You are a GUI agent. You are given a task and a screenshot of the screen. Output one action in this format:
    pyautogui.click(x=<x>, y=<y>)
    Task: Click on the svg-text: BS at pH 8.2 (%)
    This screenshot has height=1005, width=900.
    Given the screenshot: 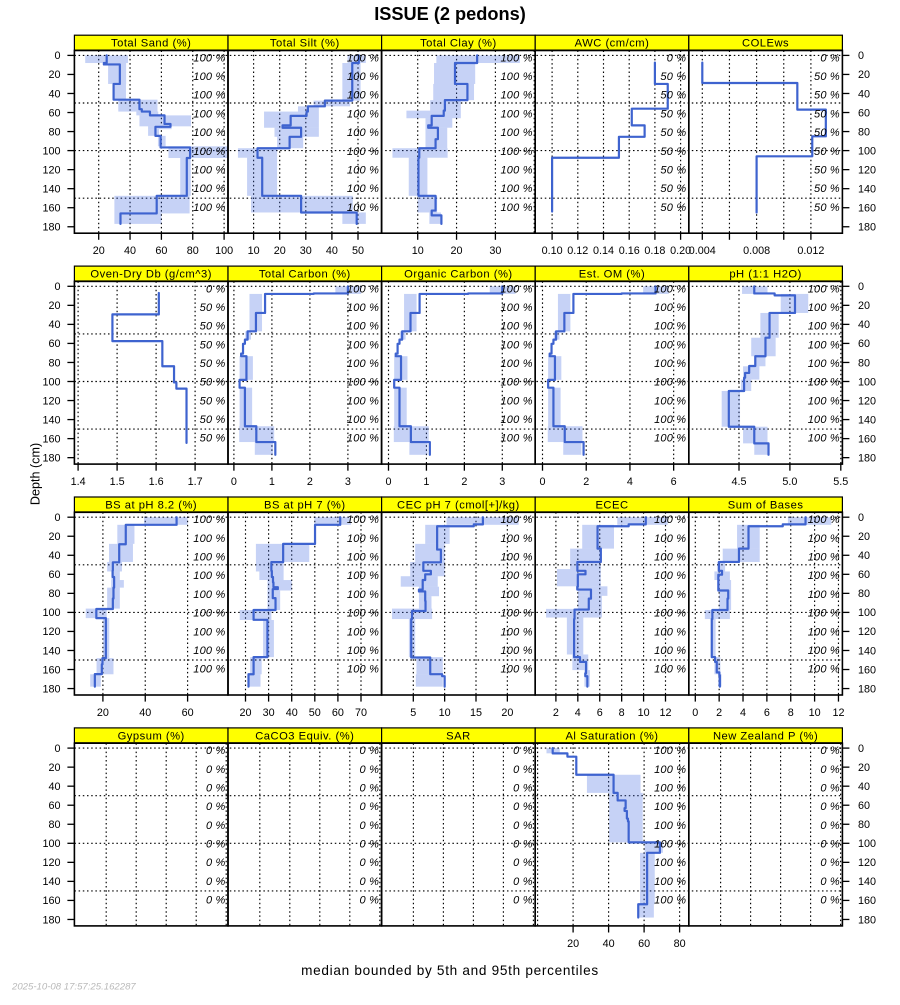 What is the action you would take?
    pyautogui.click(x=151, y=505)
    